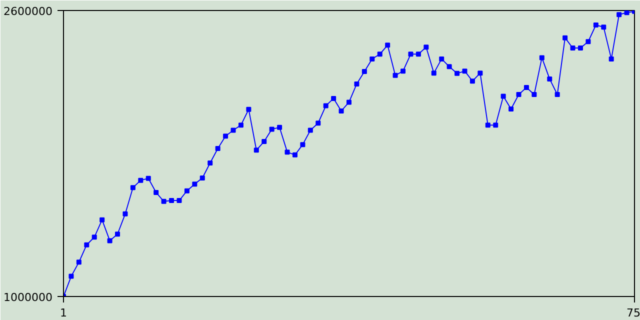  I want to click on x-tick-label: 1, so click(63, 313).